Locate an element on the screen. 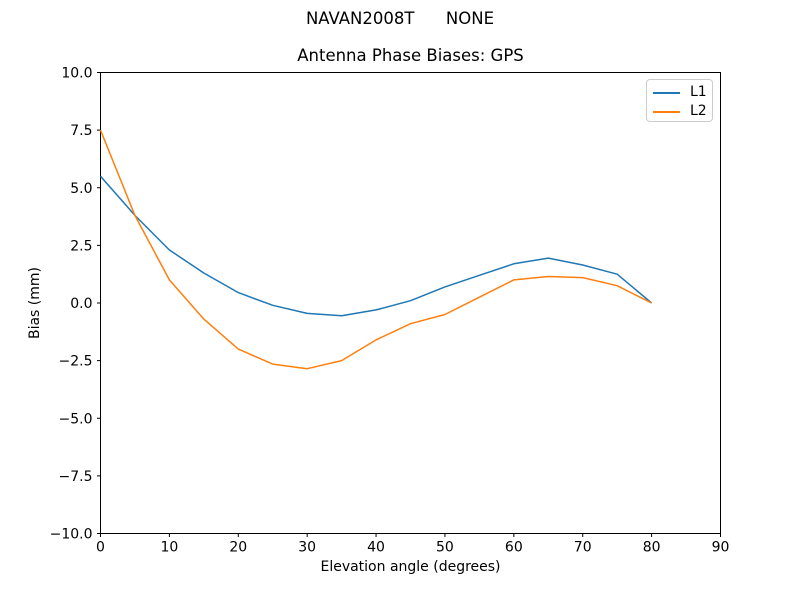 This screenshot has height=600, width=800. x-axis-label: Elevation angle (degrees) is located at coordinates (410, 567).